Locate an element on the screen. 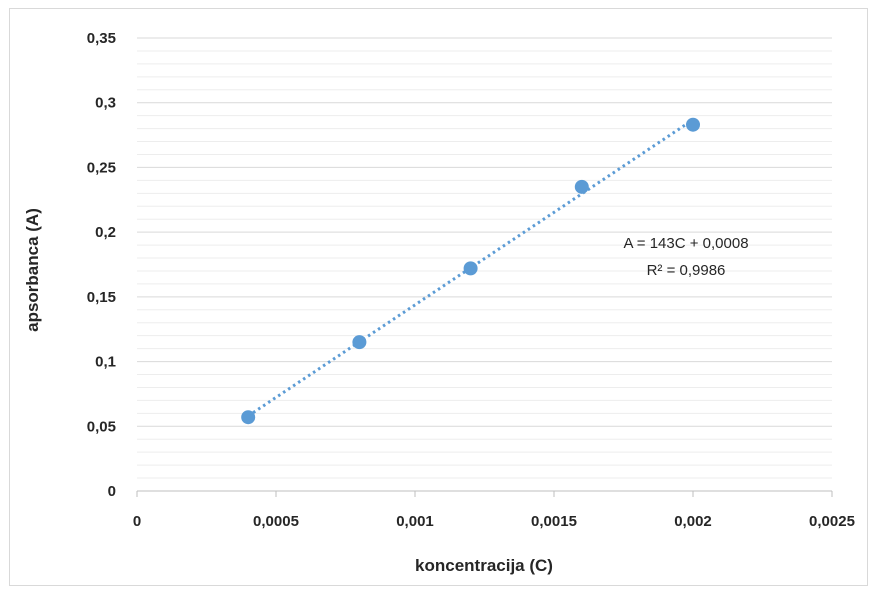 The width and height of the screenshot is (877, 594). x-tick-label: 0,0005 is located at coordinates (276, 521).